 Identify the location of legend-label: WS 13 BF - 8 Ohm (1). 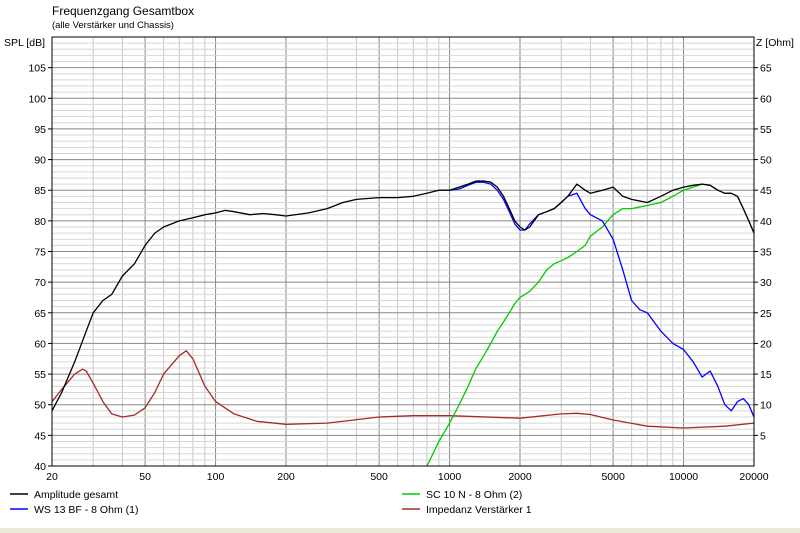
(86, 510).